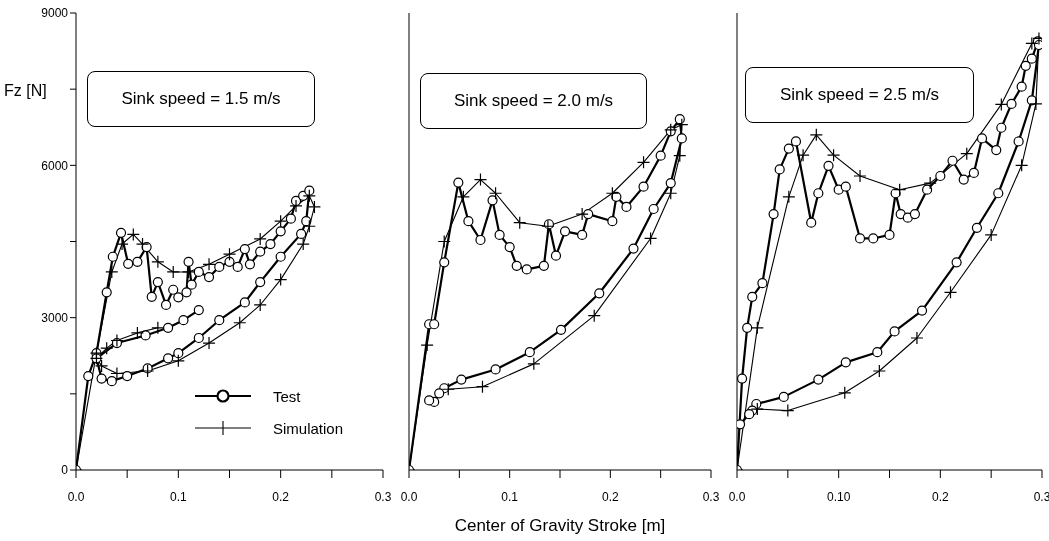 This screenshot has width=1049, height=541. Describe the element at coordinates (55, 317) in the screenshot. I see `y-tick-label: 3000` at that location.